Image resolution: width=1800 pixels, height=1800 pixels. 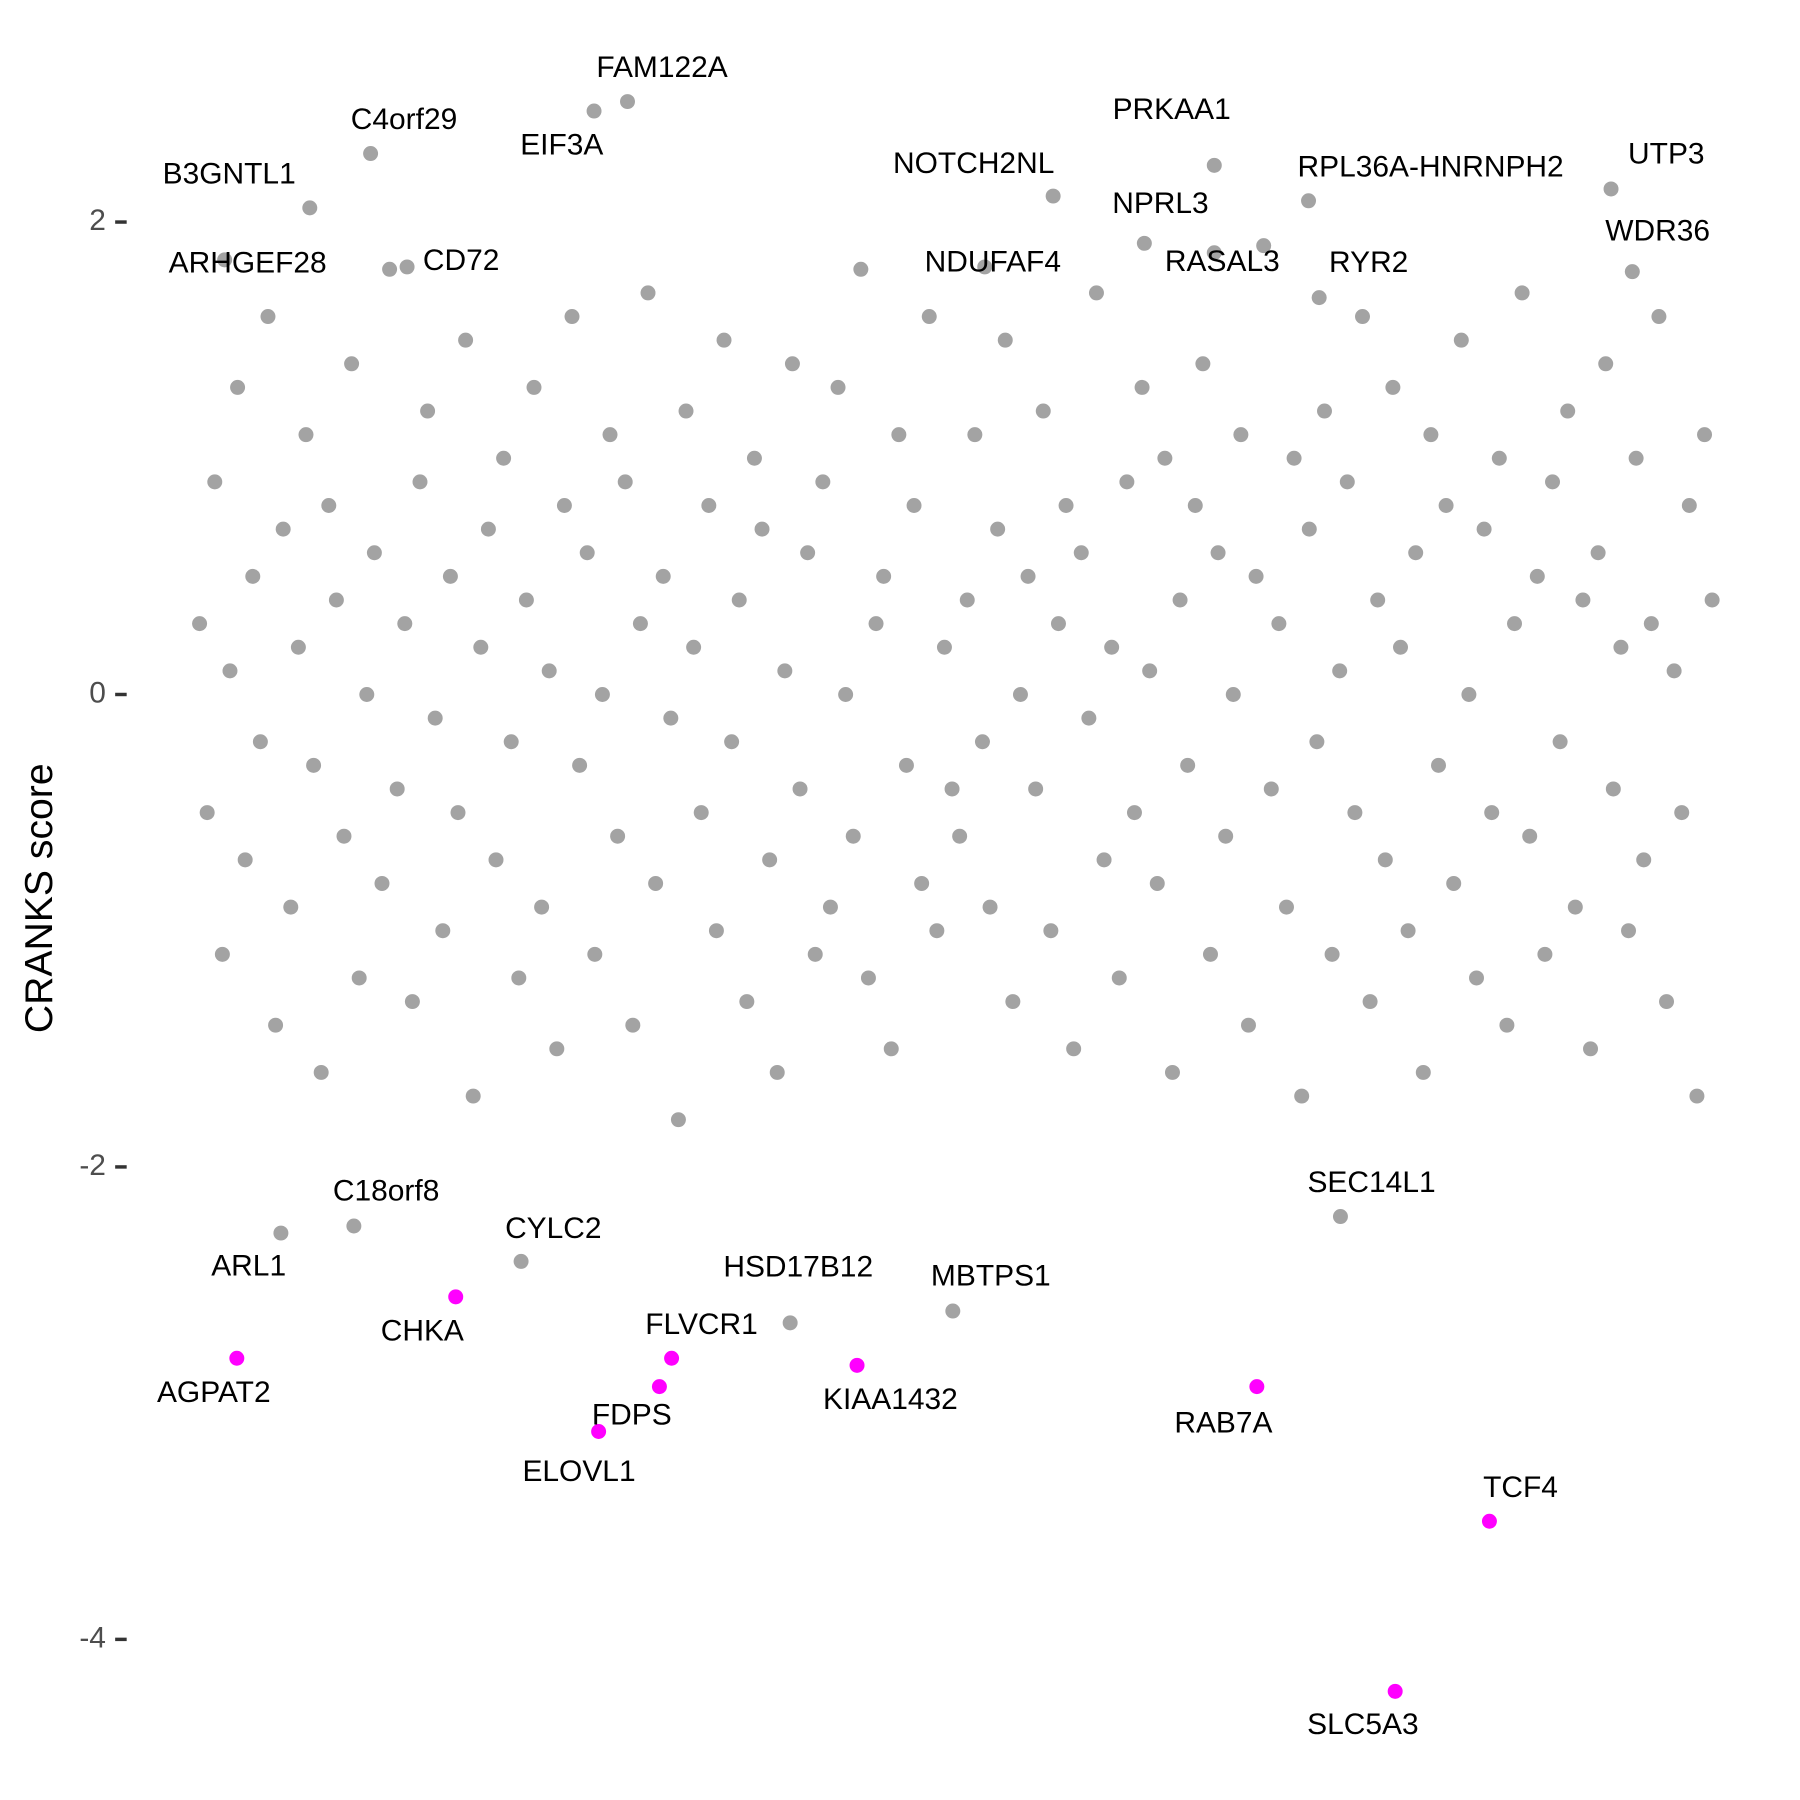 What do you see at coordinates (1160, 203) in the screenshot?
I see `point-label: NPRL3` at bounding box center [1160, 203].